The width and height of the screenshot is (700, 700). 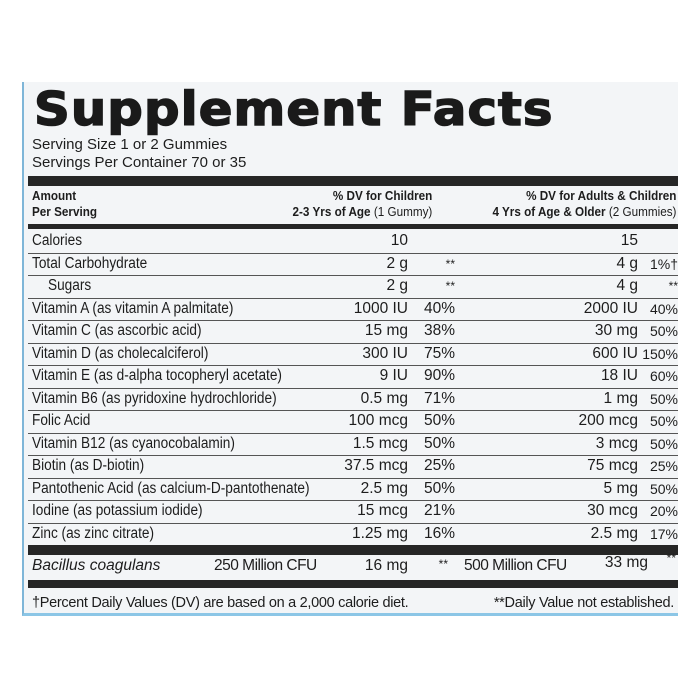 I want to click on child-amount: 15 mcg, so click(x=382, y=510).